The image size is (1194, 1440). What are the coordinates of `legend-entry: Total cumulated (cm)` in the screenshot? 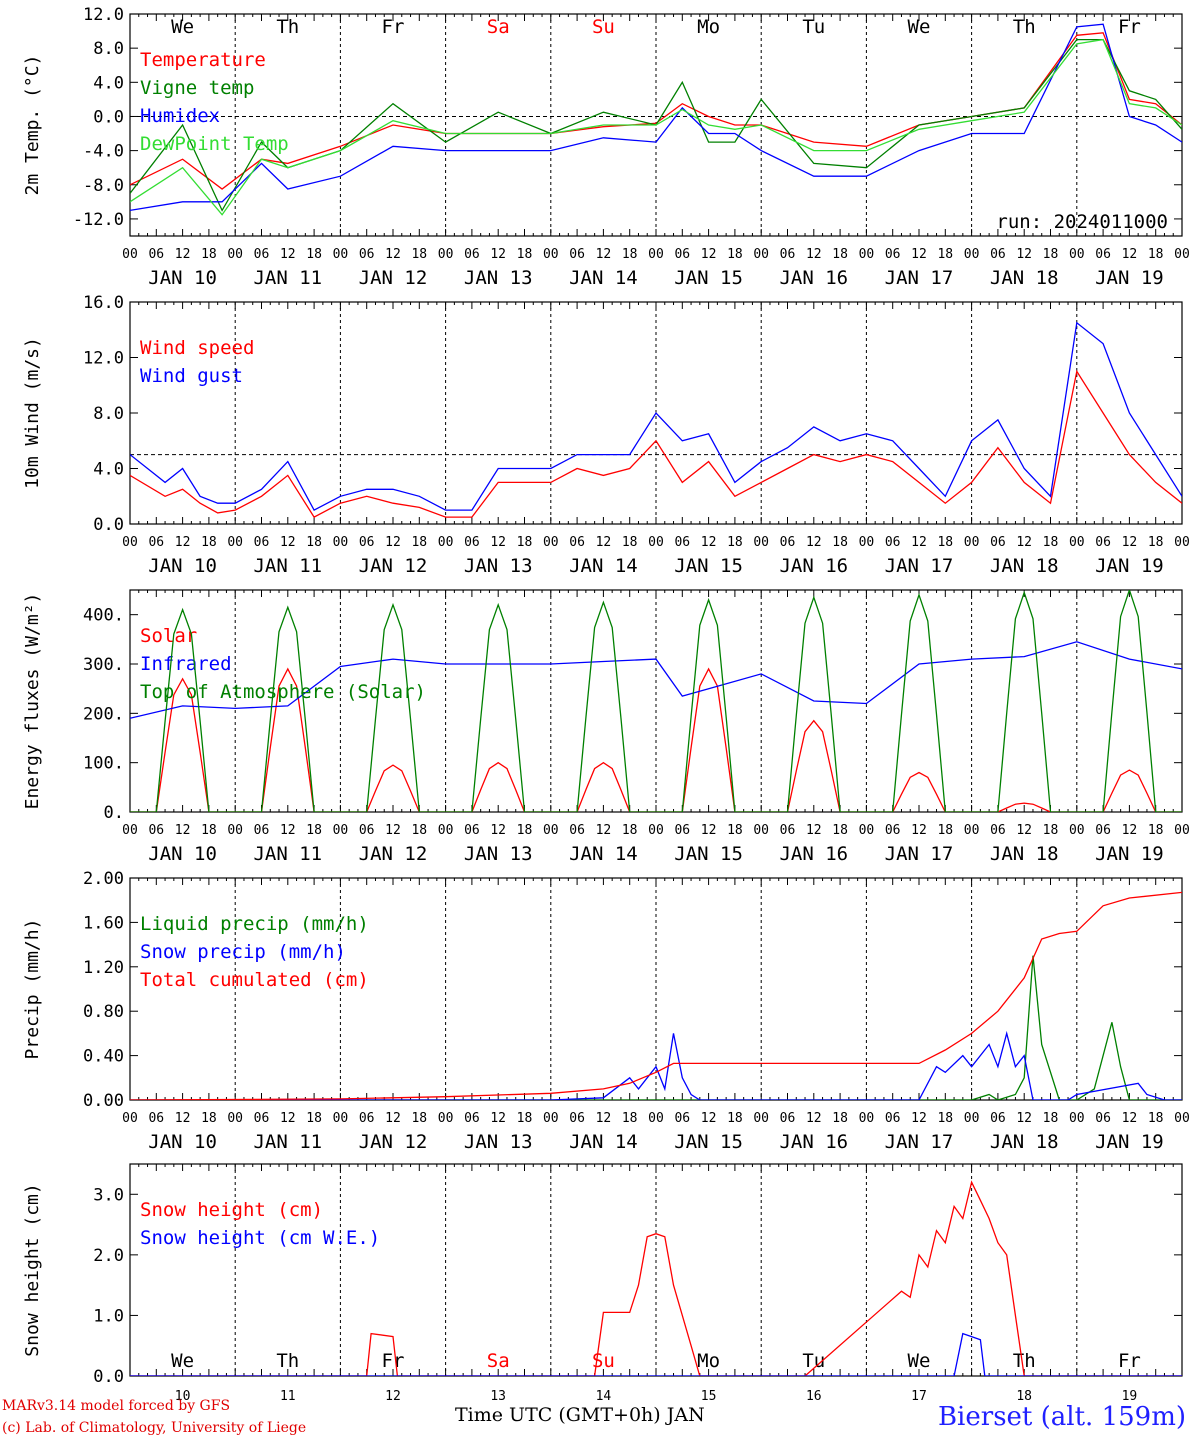 It's located at (254, 980).